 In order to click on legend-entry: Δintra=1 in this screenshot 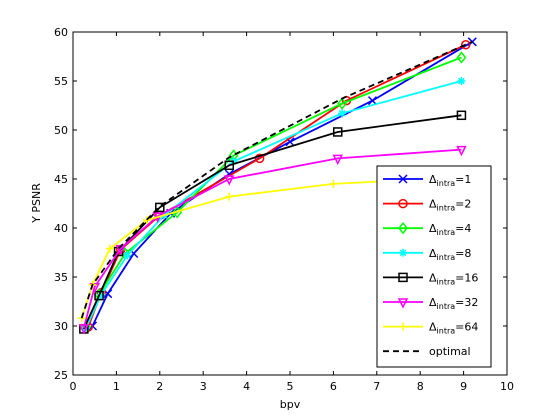, I will do `click(427, 180)`.